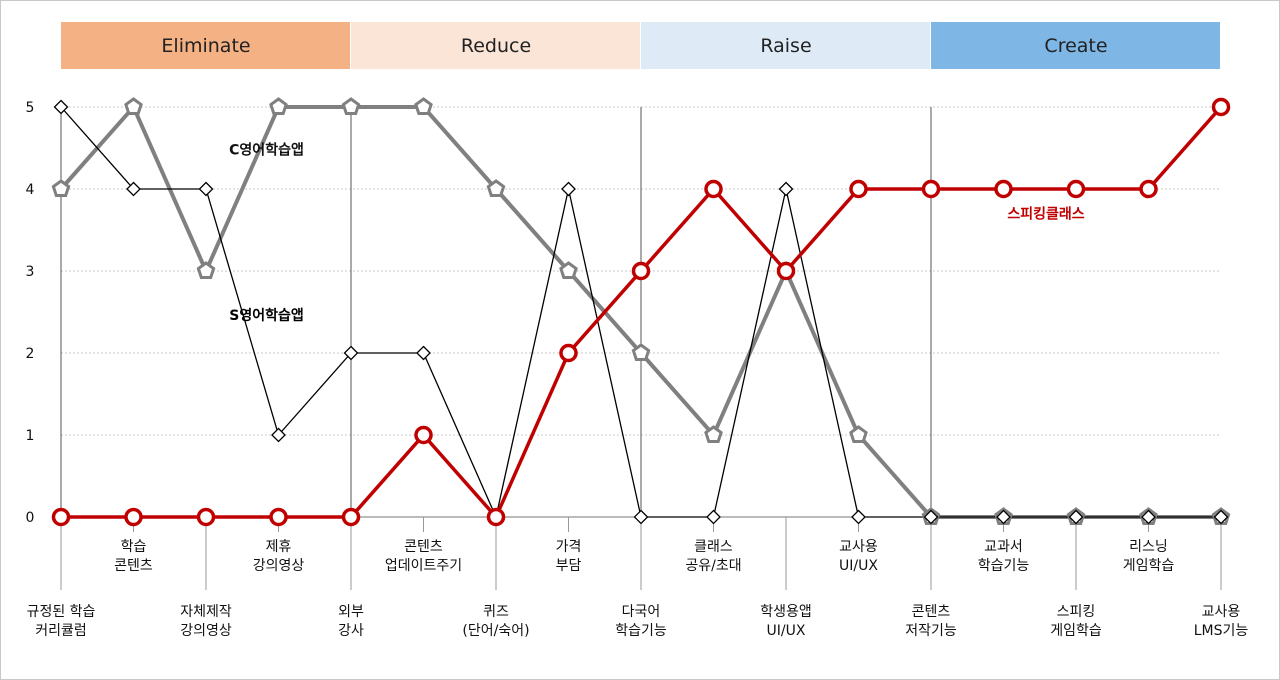 Image resolution: width=1280 pixels, height=680 pixels. I want to click on x-category-label-line: 외부, so click(351, 612).